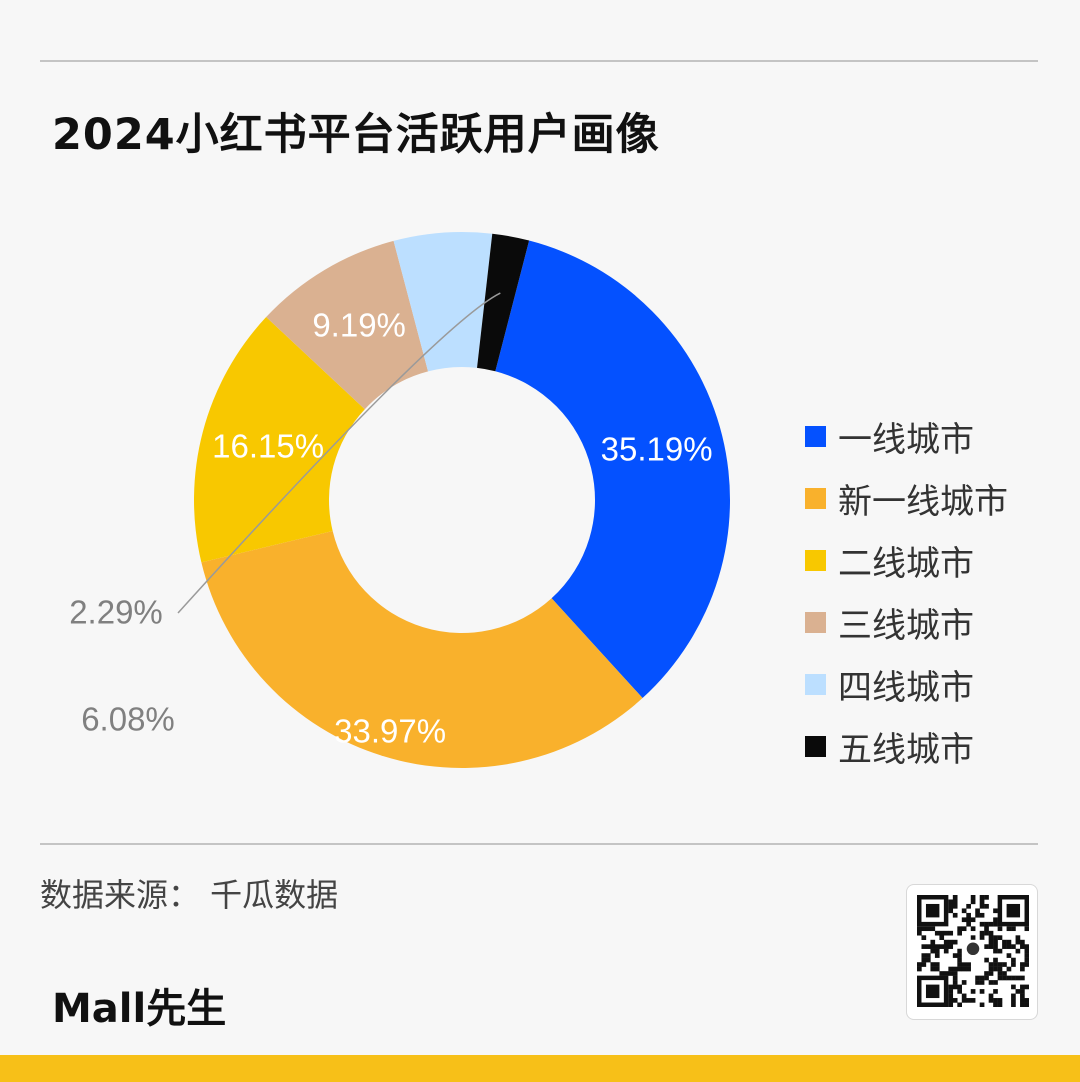  I want to click on accent-bar, so click(540, 1068).